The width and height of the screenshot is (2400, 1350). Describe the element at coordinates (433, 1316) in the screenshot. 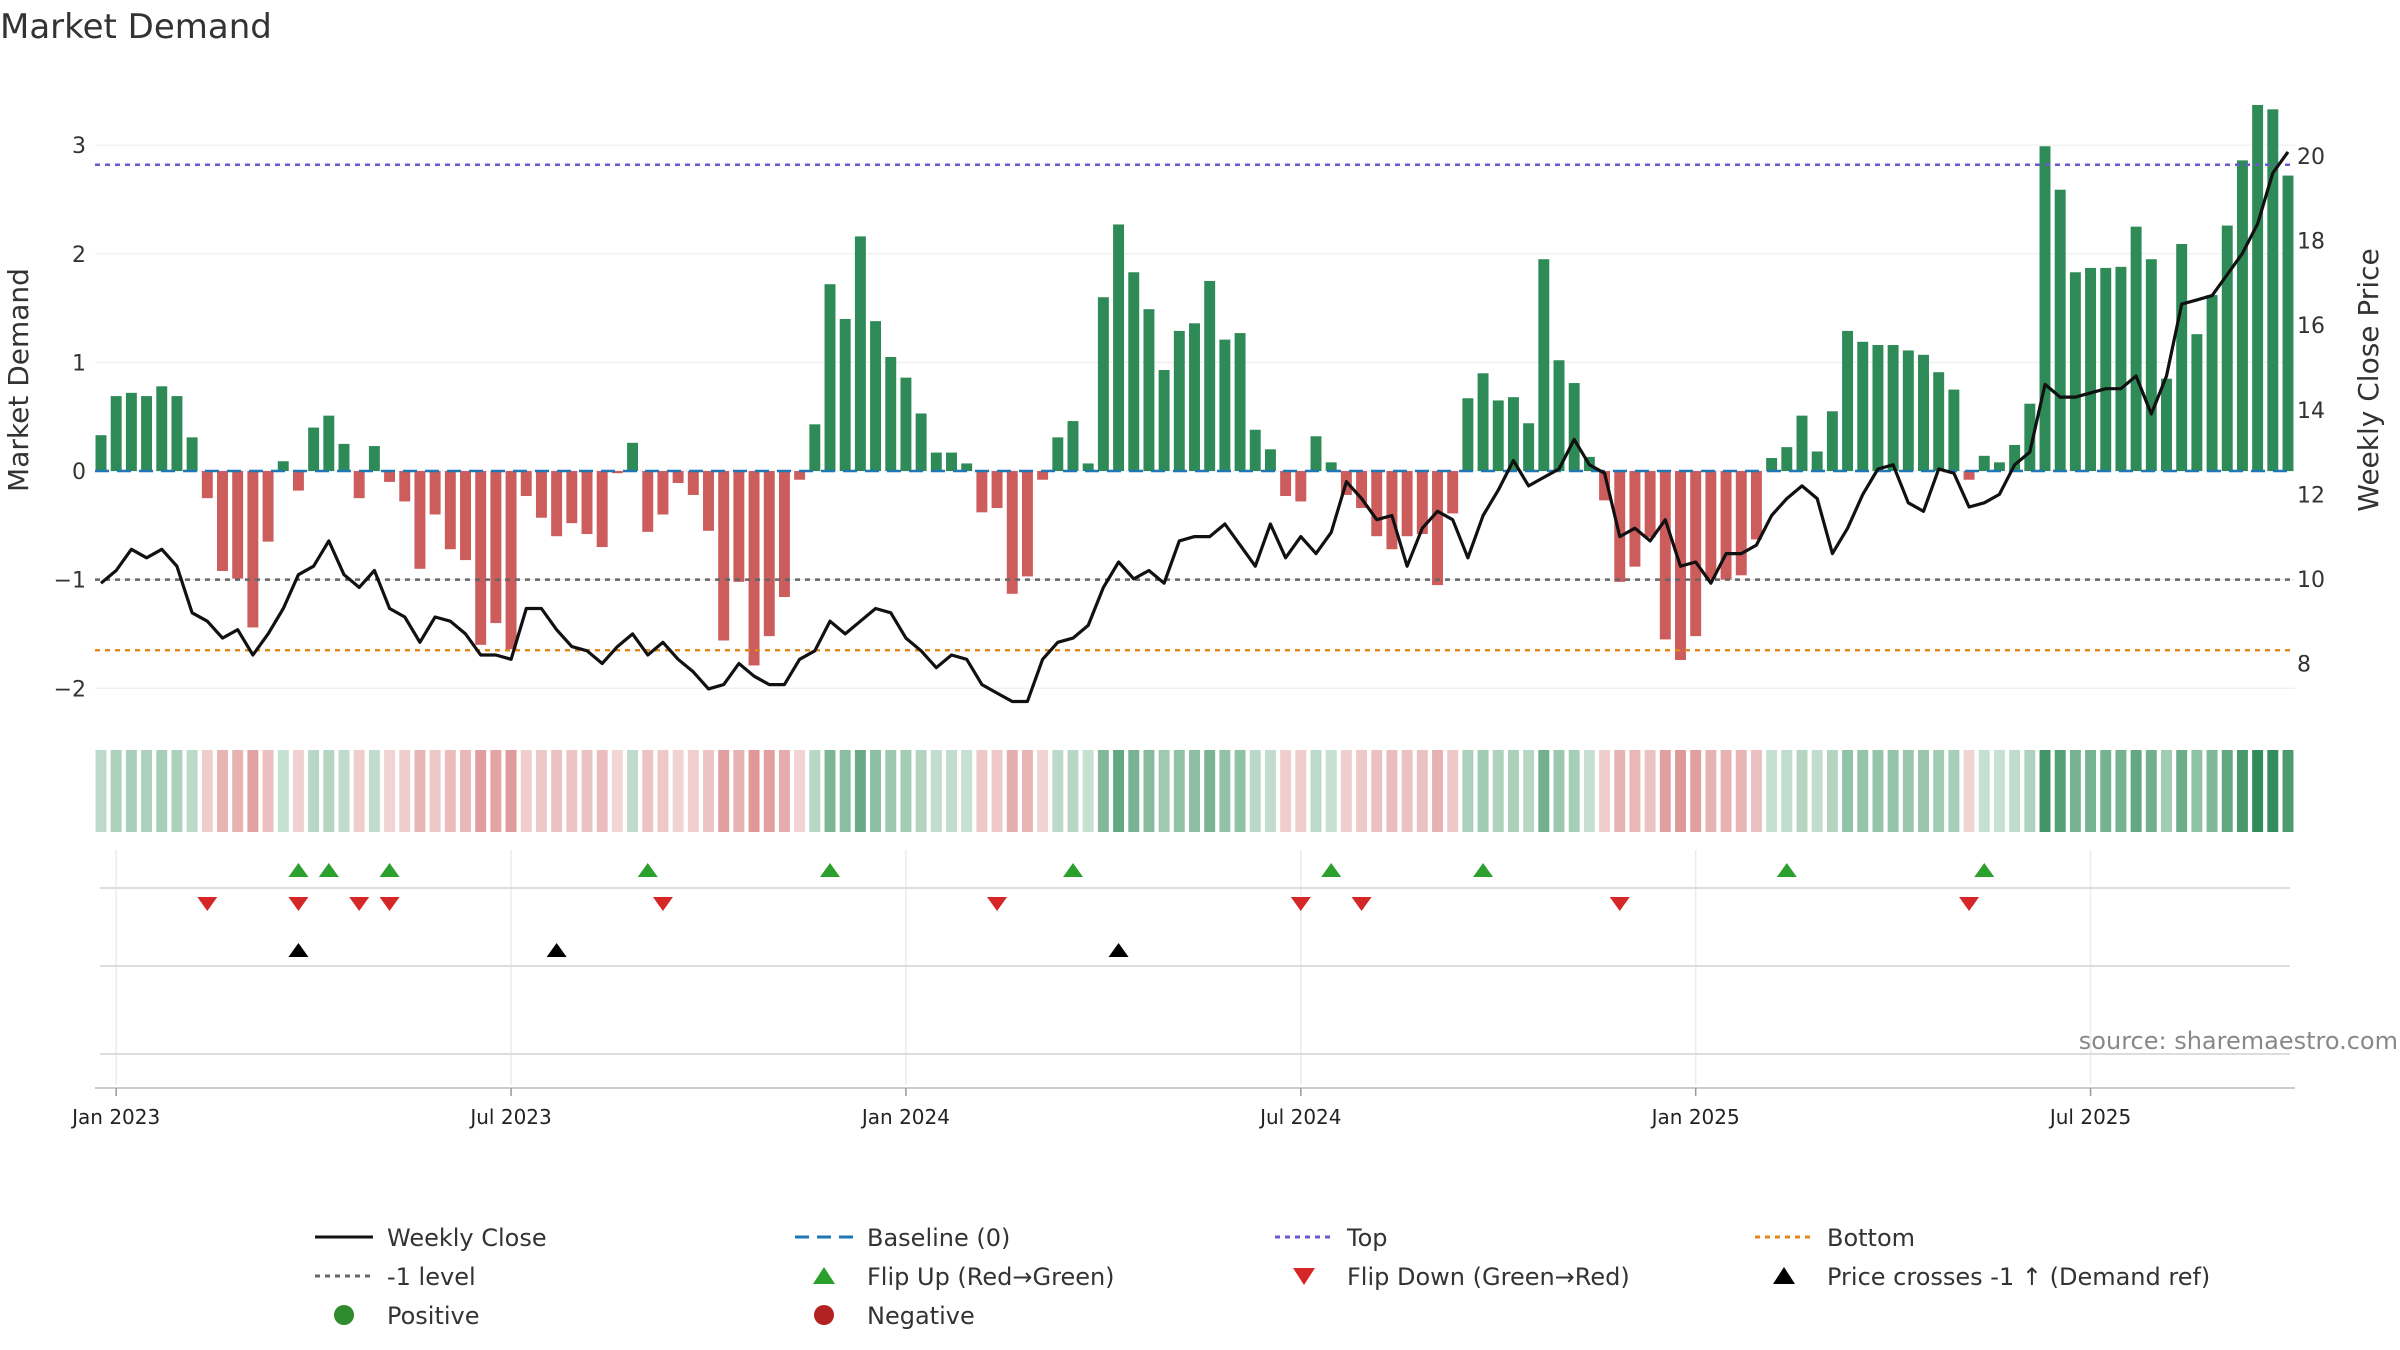

I see `legend-label: Positive` at that location.